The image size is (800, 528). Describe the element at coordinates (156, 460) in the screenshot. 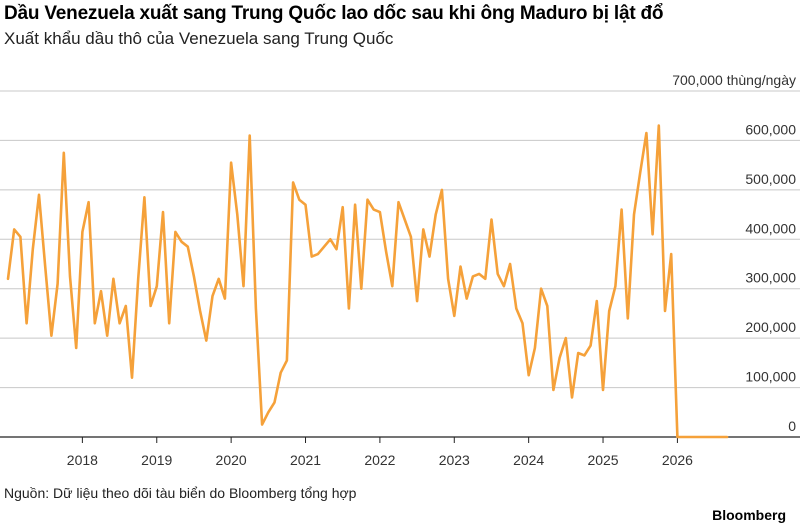

I see `x-tick-label: 2019` at that location.